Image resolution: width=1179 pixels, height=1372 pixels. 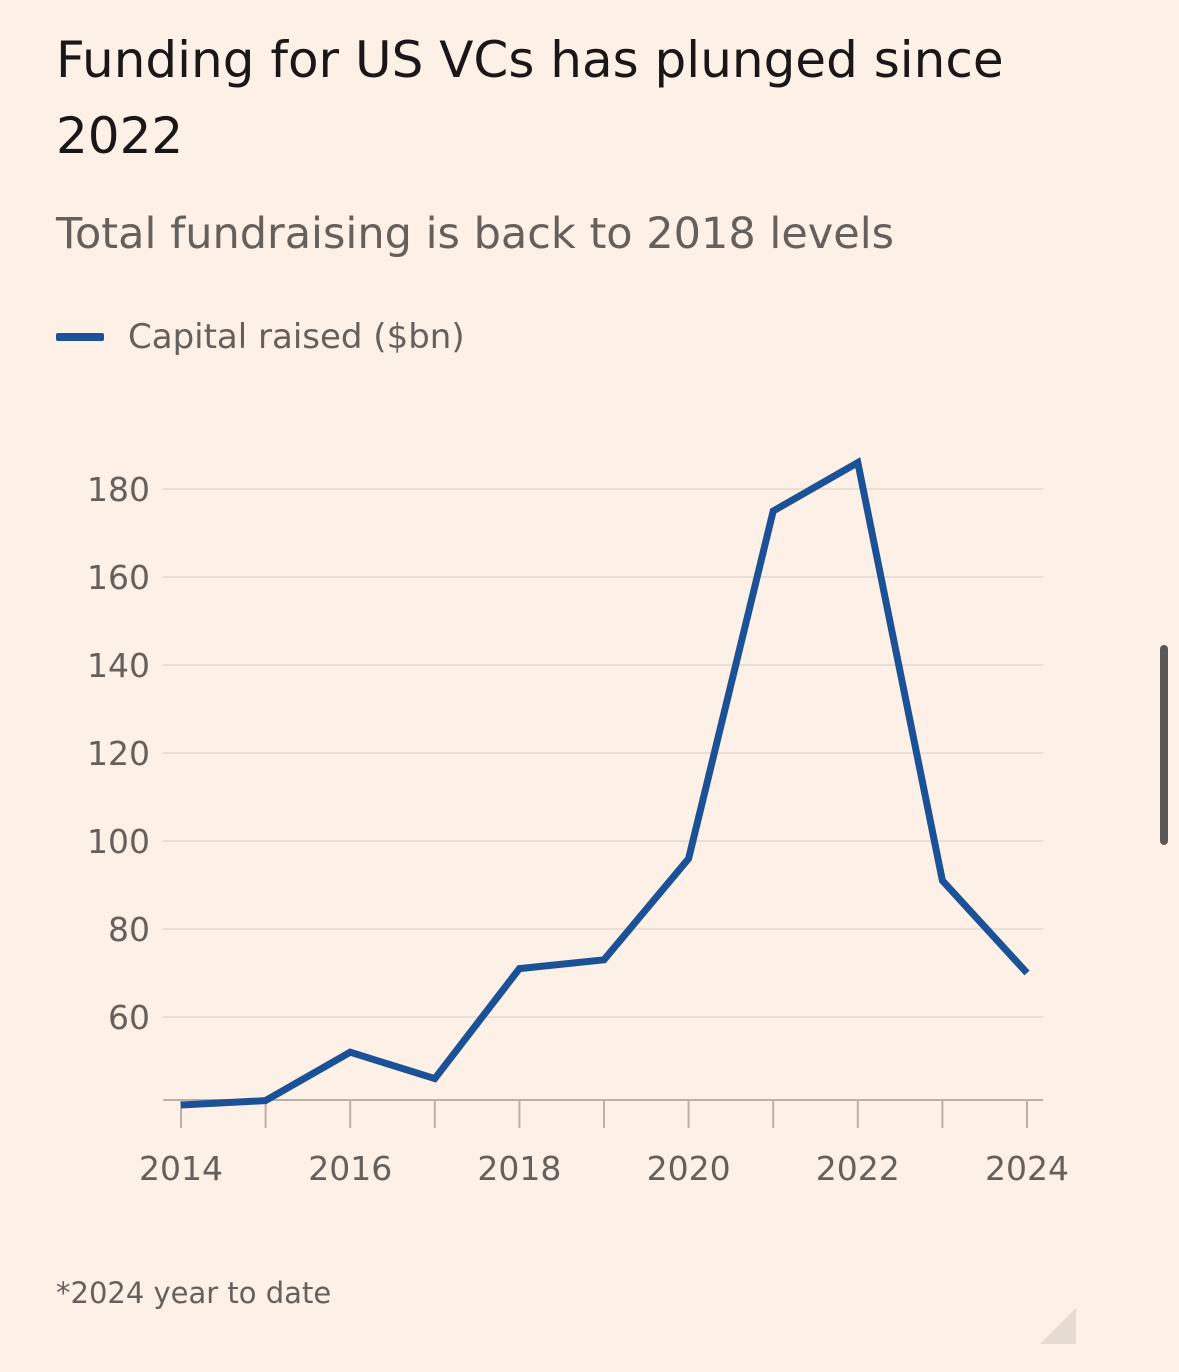 I want to click on legend: Capital raised ($bn), so click(x=260, y=337).